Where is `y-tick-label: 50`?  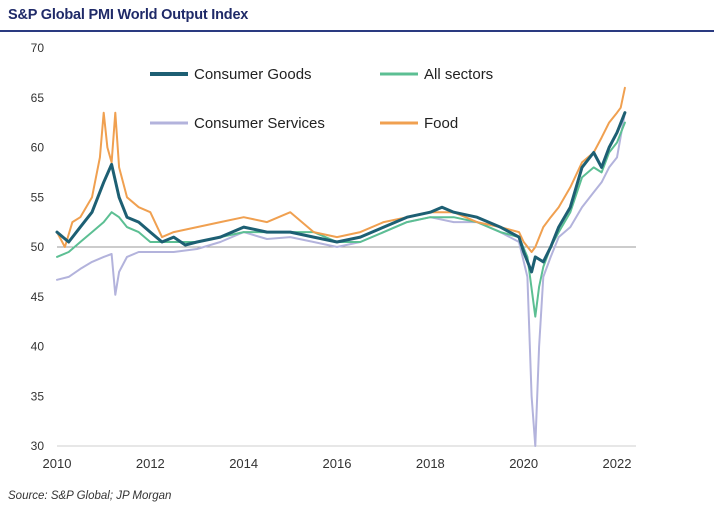
y-tick-label: 50 is located at coordinates (38, 247).